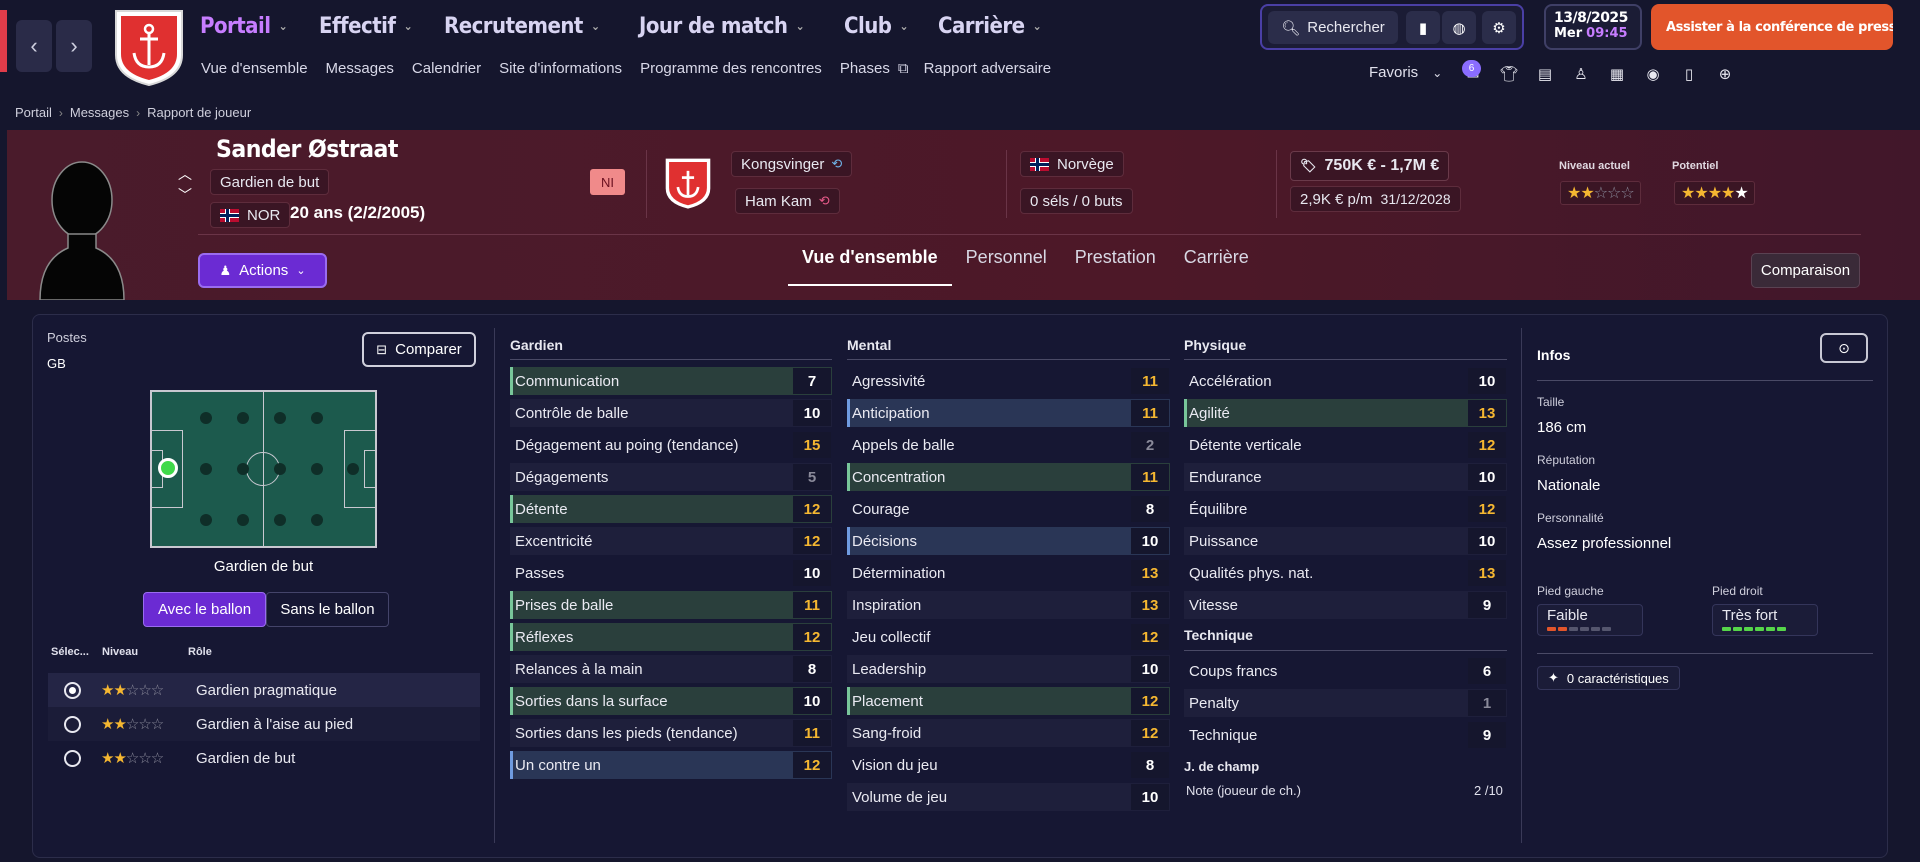 This screenshot has width=1920, height=862. I want to click on attribute-row: Détermination 13, so click(1008, 573).